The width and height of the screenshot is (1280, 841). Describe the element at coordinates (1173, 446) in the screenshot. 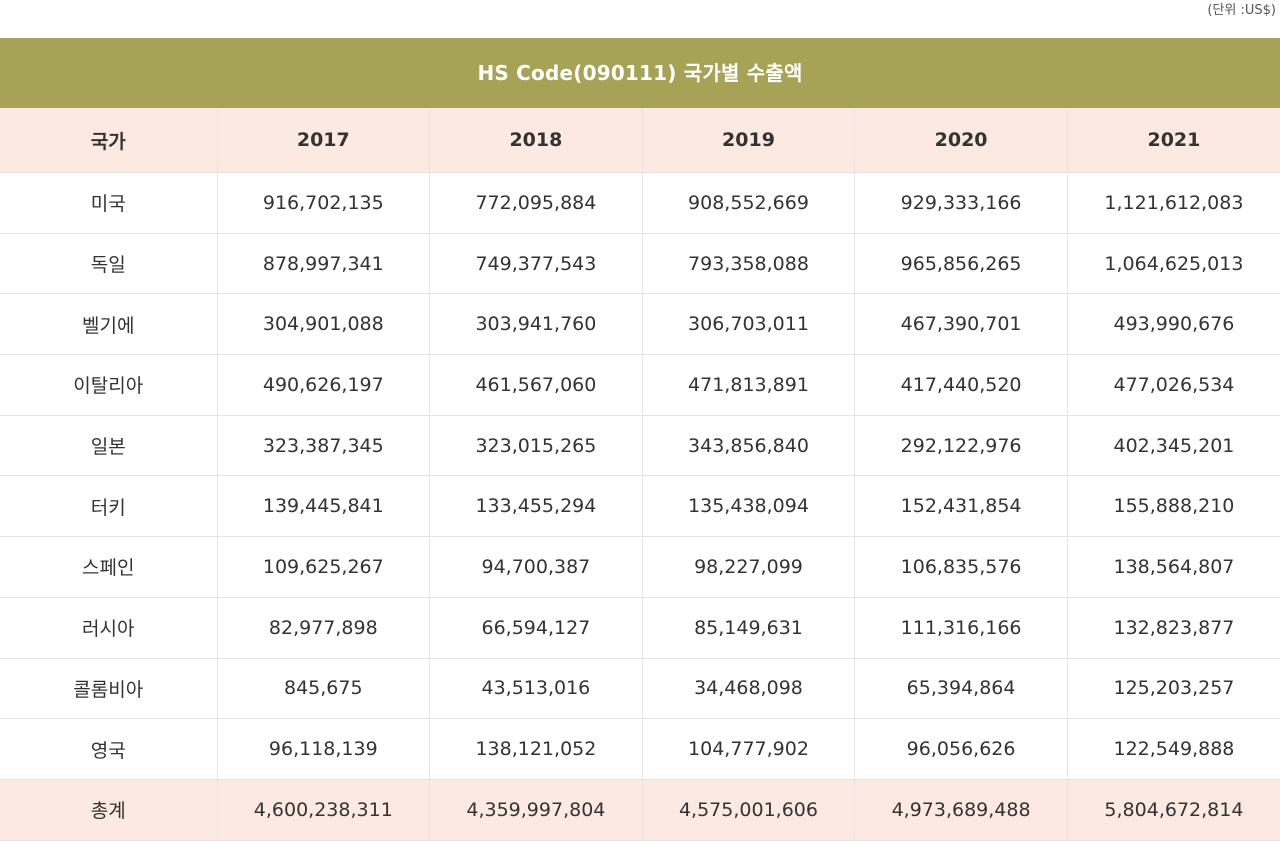

I see `value-cell: 402,345,201` at that location.